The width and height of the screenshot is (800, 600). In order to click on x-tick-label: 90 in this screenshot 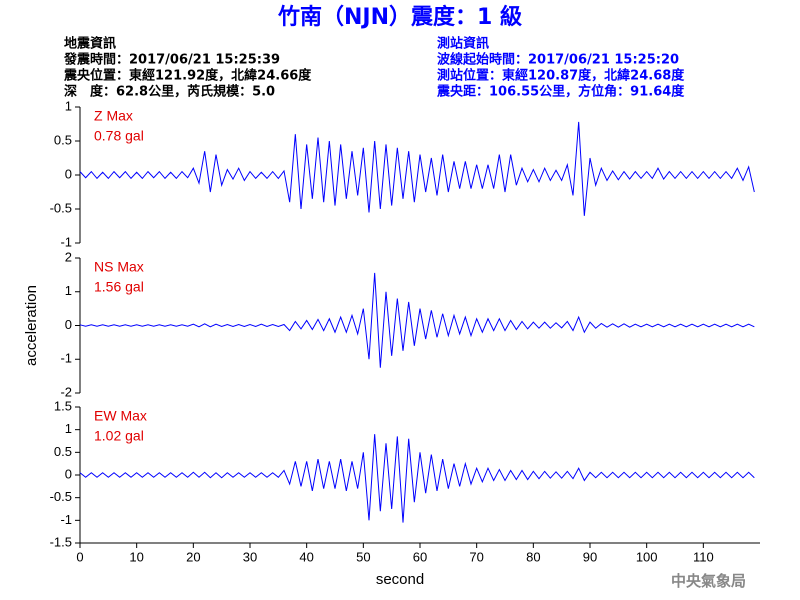, I will do `click(590, 556)`.